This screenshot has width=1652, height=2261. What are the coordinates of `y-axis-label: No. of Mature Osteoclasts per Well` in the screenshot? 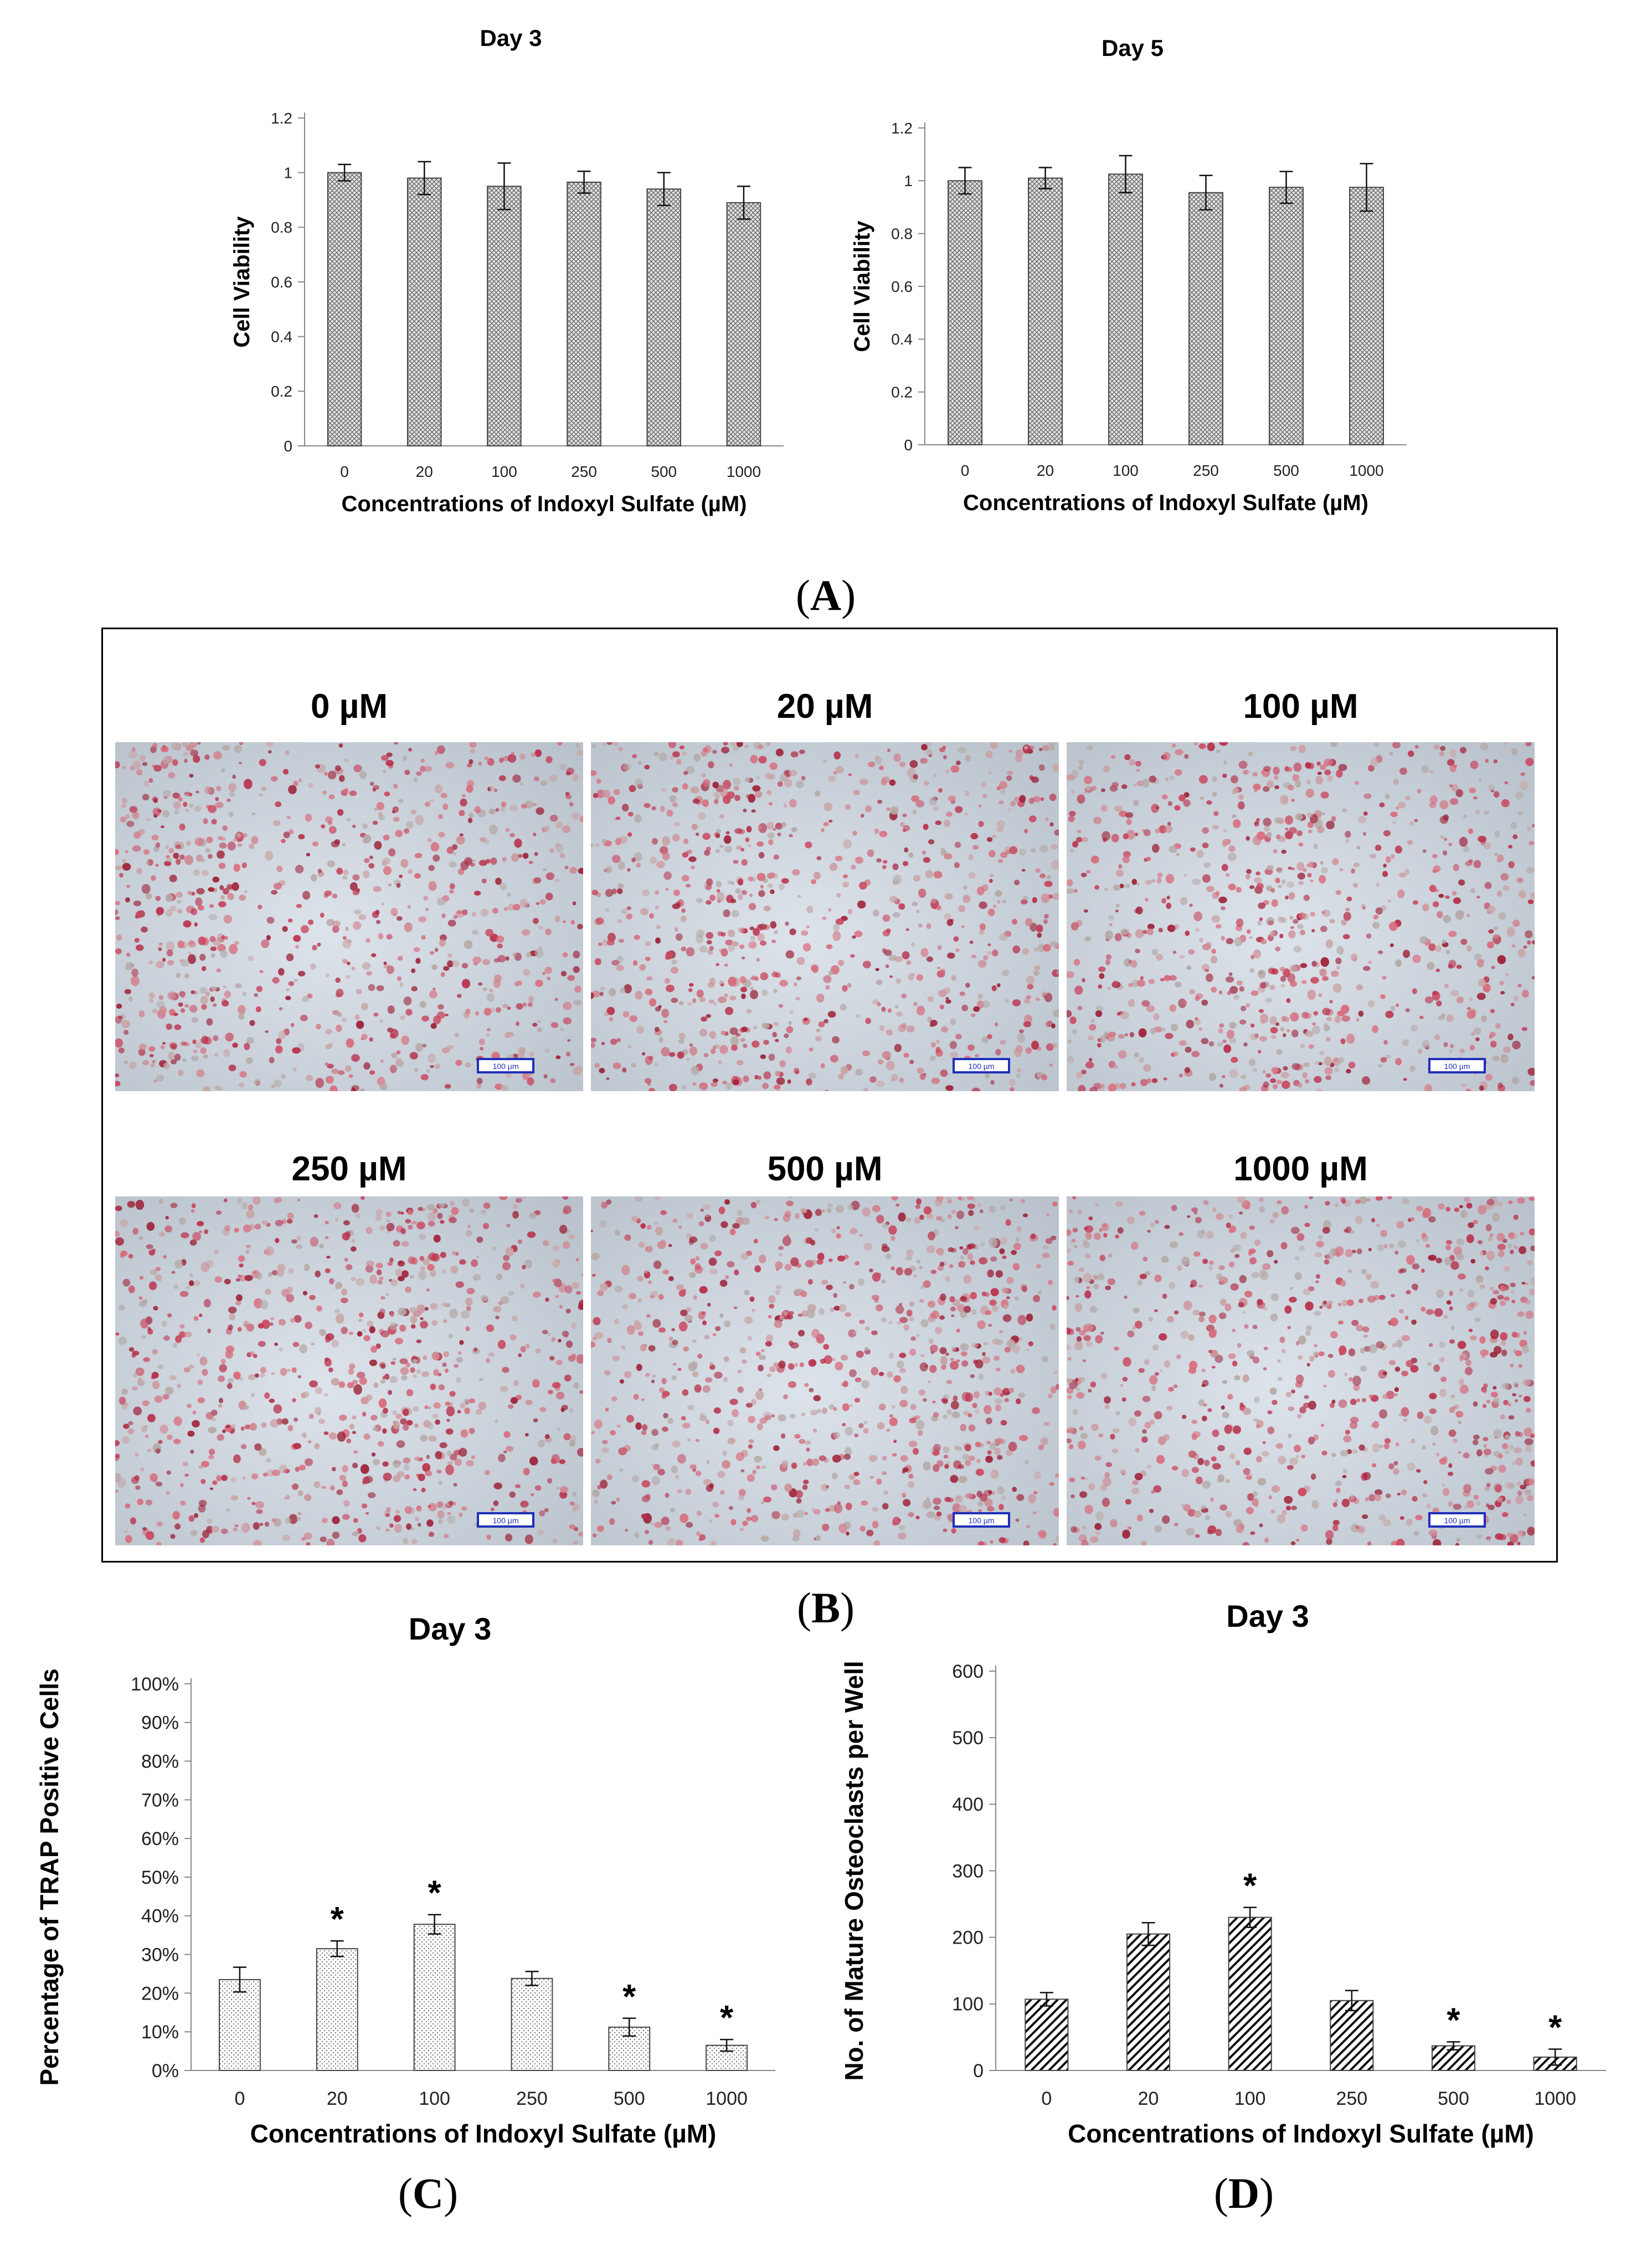 It's located at (854, 1871).